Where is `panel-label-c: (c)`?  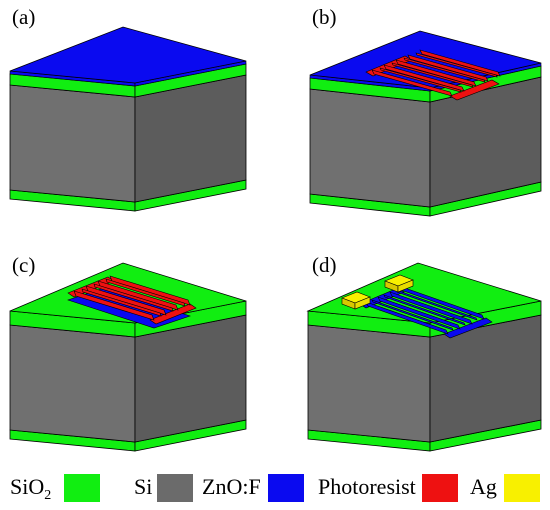 panel-label-c: (c) is located at coordinates (23, 265).